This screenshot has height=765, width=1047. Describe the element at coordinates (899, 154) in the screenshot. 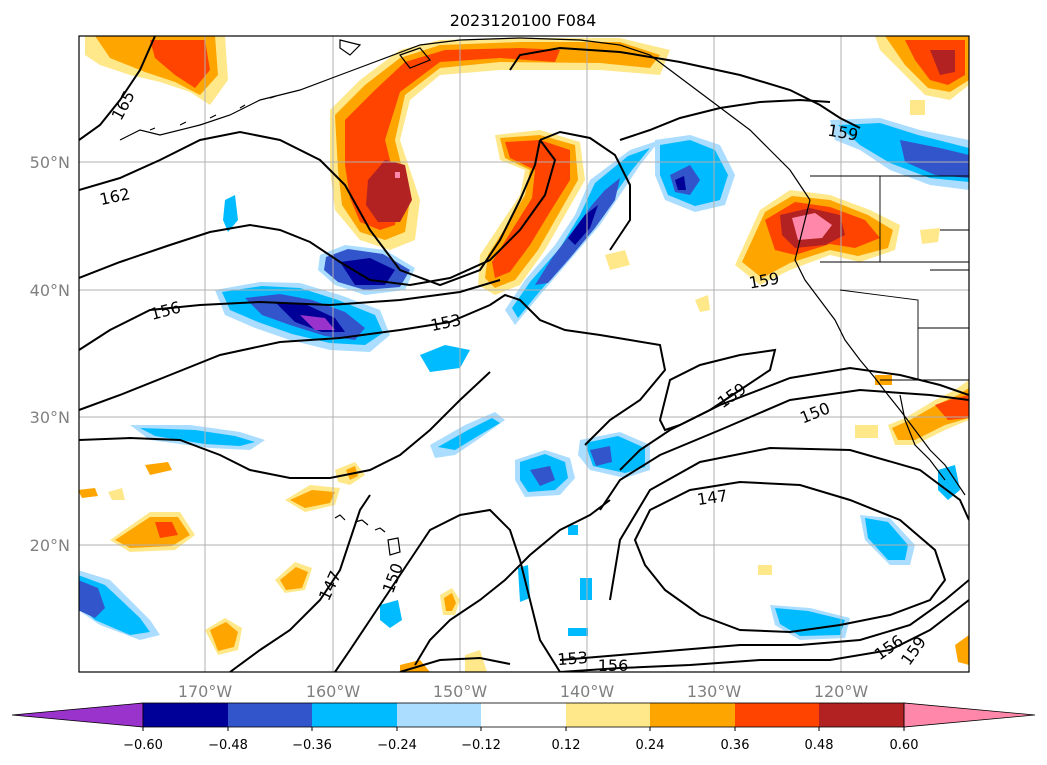

I see `anomaly-band-ne-blue` at that location.